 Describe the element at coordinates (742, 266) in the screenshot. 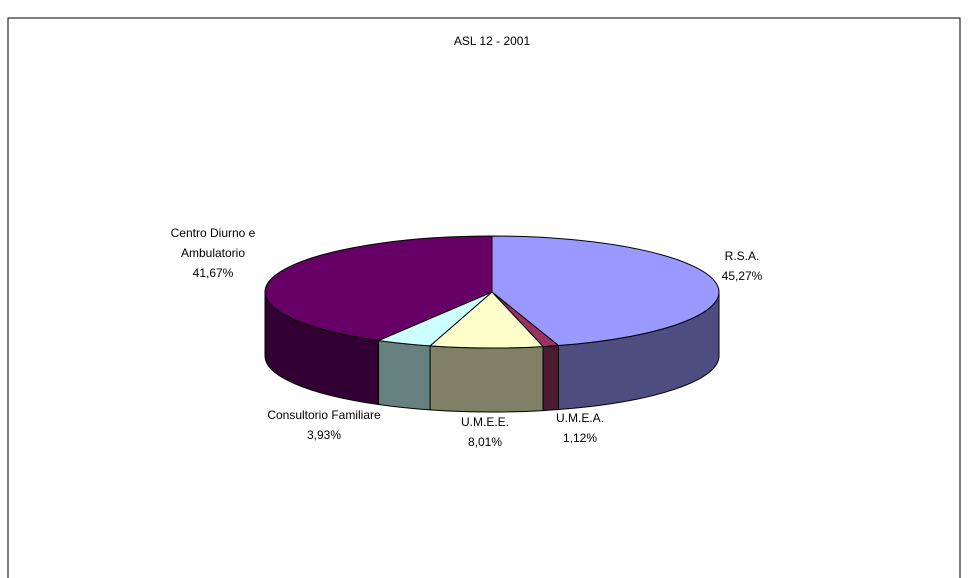

I see `data-label: R.S.A. 45,27%` at that location.